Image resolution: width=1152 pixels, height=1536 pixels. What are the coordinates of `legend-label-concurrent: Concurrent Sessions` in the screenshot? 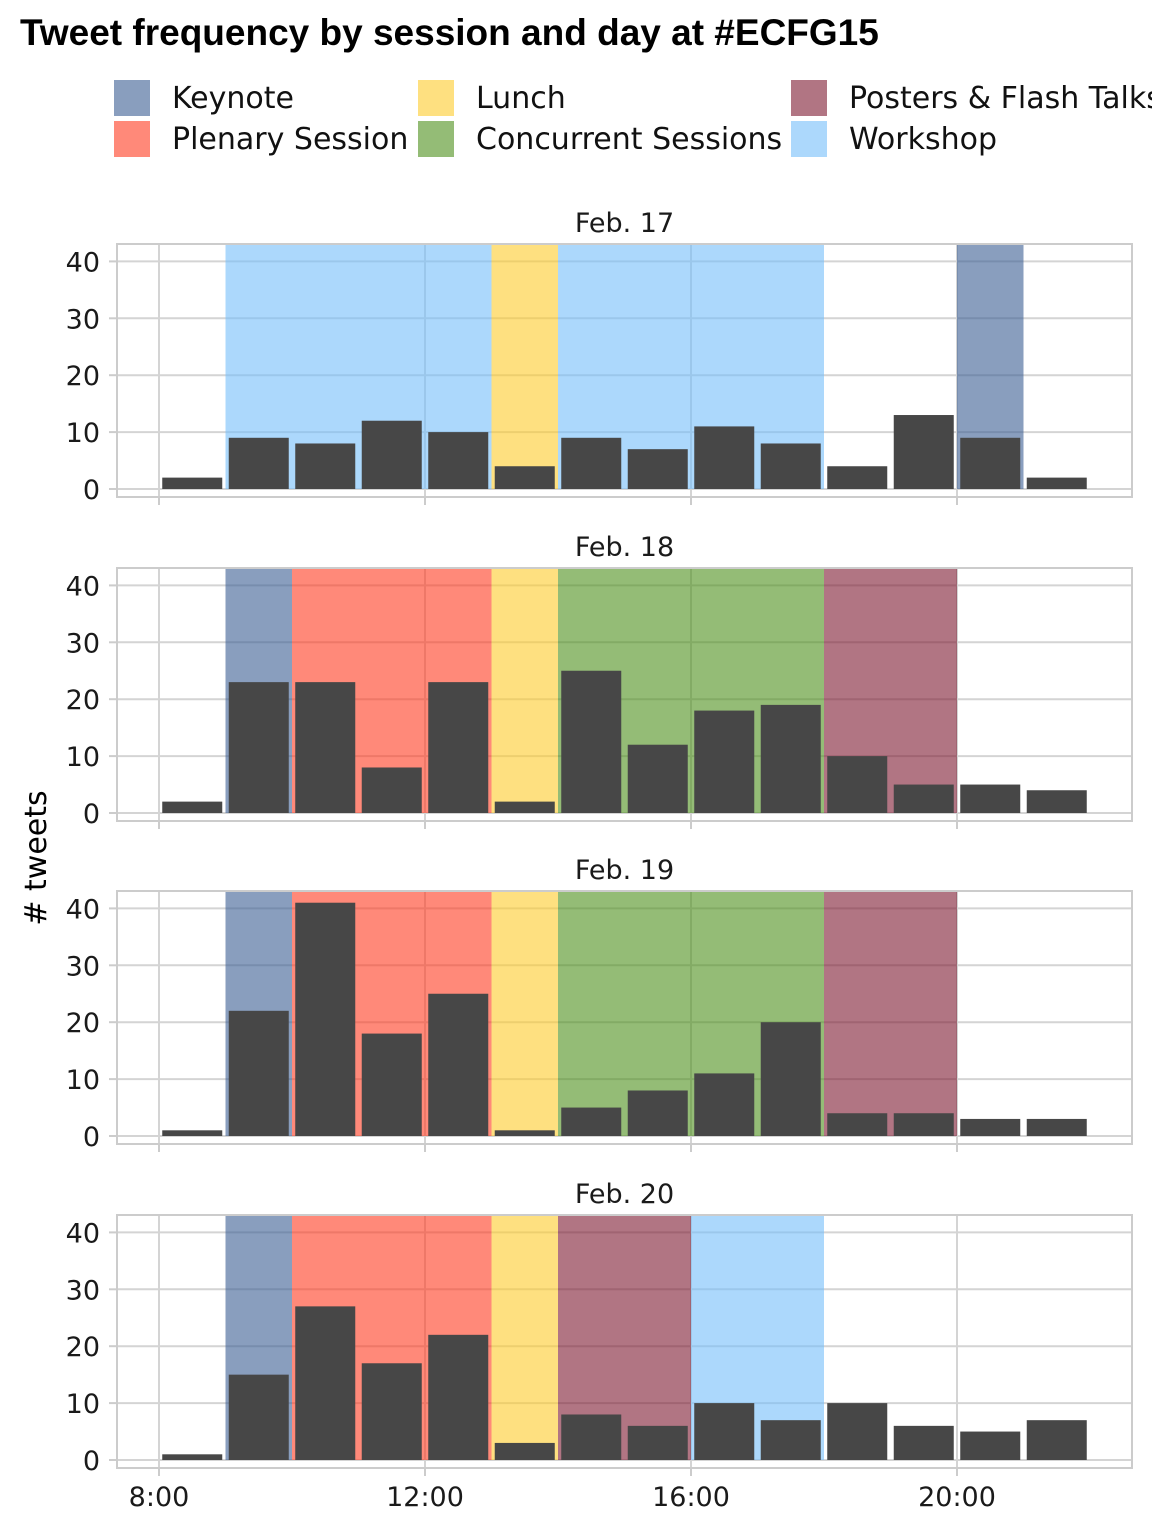 It's located at (629, 139).